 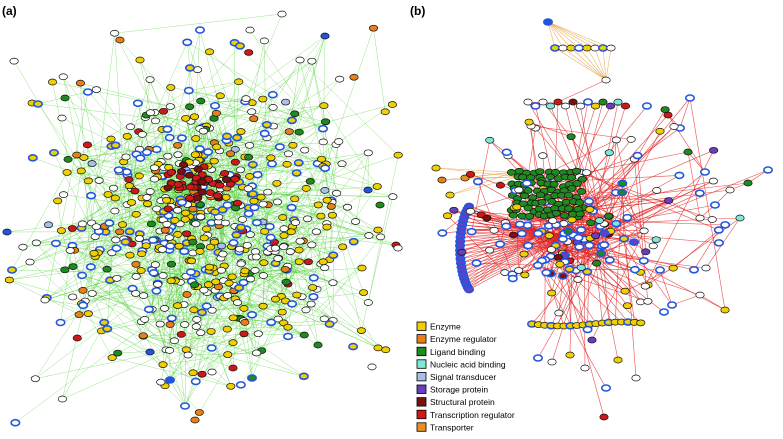 I want to click on panel-b-label: (b), so click(x=417, y=11).